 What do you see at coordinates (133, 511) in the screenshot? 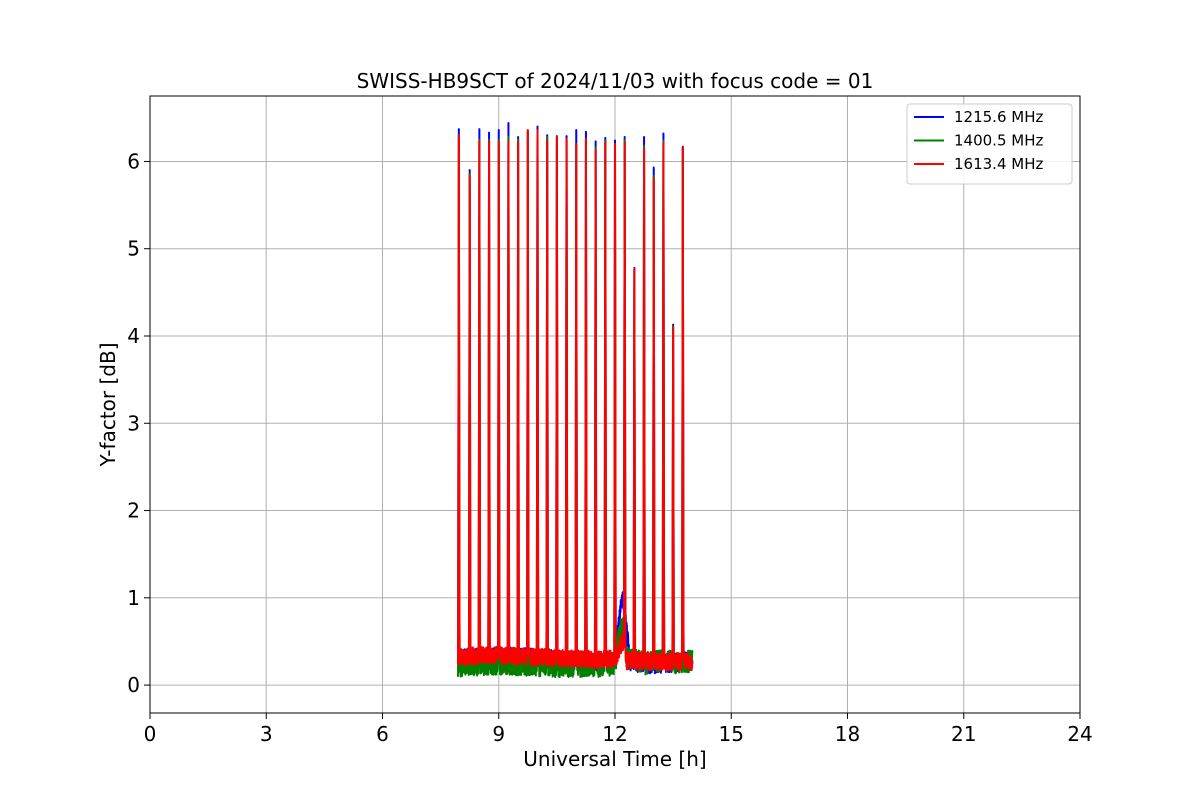
I see `y-tick-label: 2` at bounding box center [133, 511].